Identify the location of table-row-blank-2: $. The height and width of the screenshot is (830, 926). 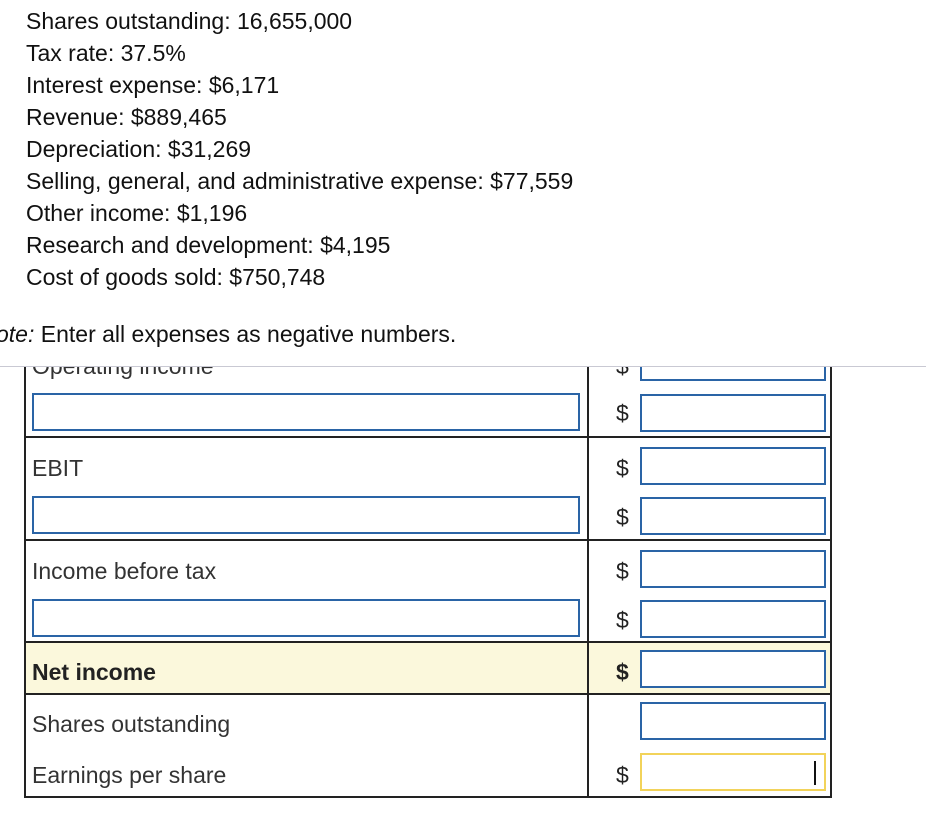
(428, 513).